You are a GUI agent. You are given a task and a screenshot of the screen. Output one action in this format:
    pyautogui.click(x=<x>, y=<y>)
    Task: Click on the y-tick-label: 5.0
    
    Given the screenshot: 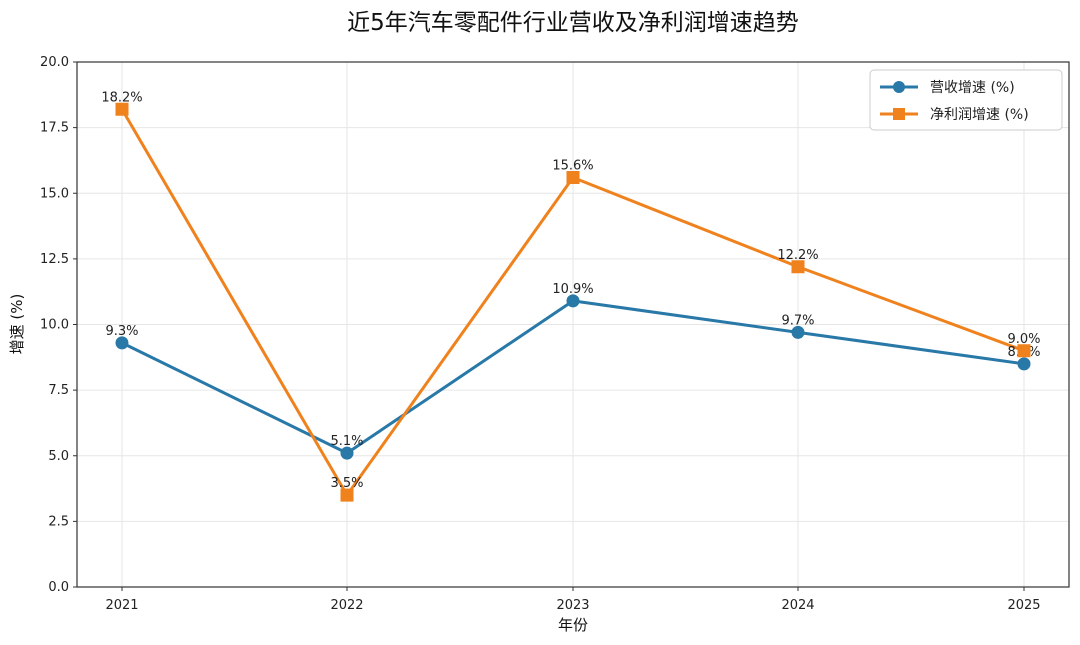 What is the action you would take?
    pyautogui.click(x=58, y=456)
    